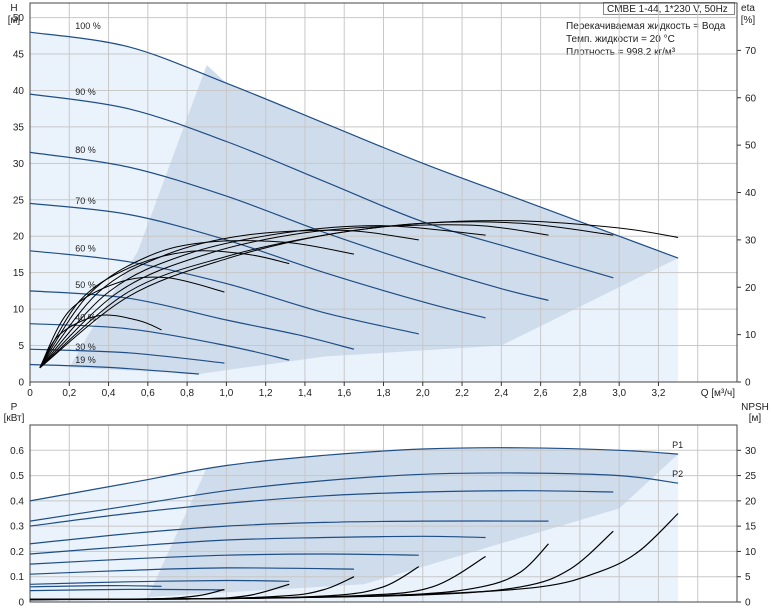 This screenshot has height=611, width=774. Describe the element at coordinates (85, 248) in the screenshot. I see `curve-speed-label: 60 %` at that location.